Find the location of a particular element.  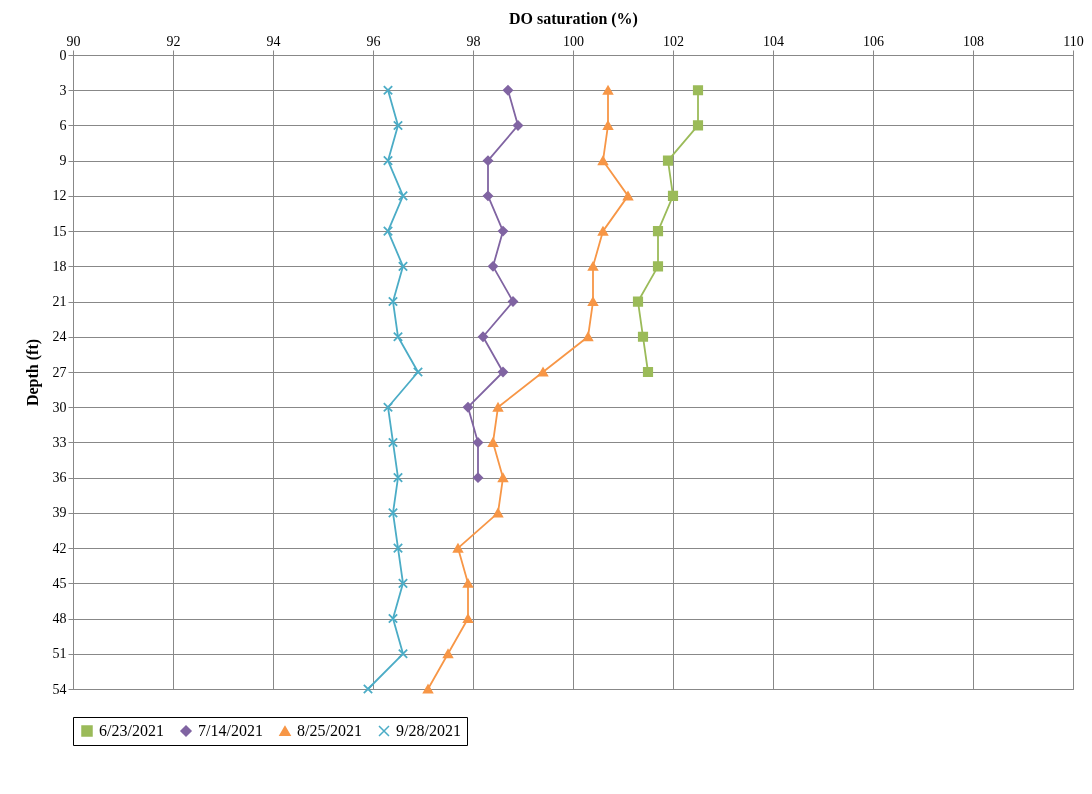

y-tick-label: 30 is located at coordinates (59, 407).